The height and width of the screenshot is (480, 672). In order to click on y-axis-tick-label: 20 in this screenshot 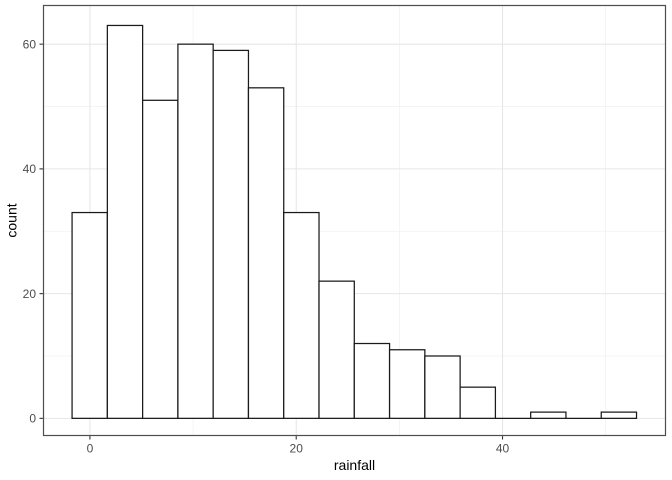, I will do `click(30, 294)`.